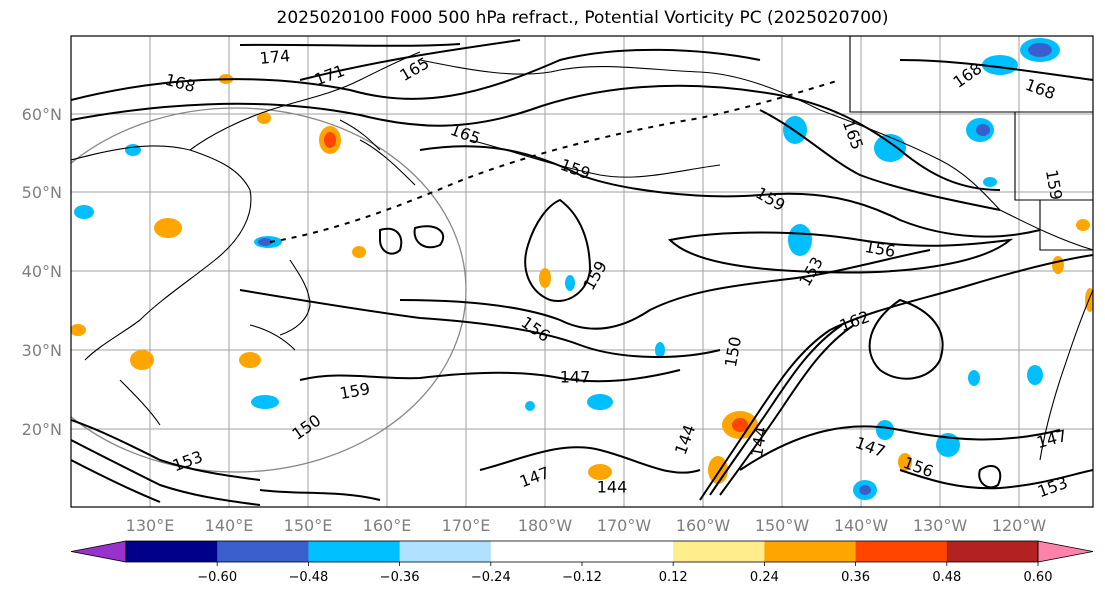 Image resolution: width=1105 pixels, height=601 pixels. I want to click on latitude-label: 20°N, so click(42, 429).